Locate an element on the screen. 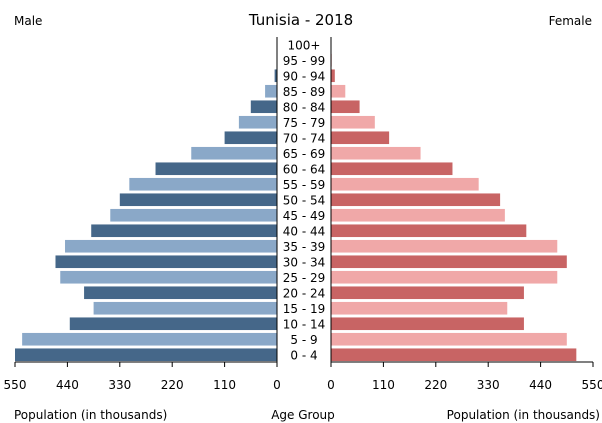 The width and height of the screenshot is (602, 423). age-group-label: 85 - 89 is located at coordinates (304, 92).